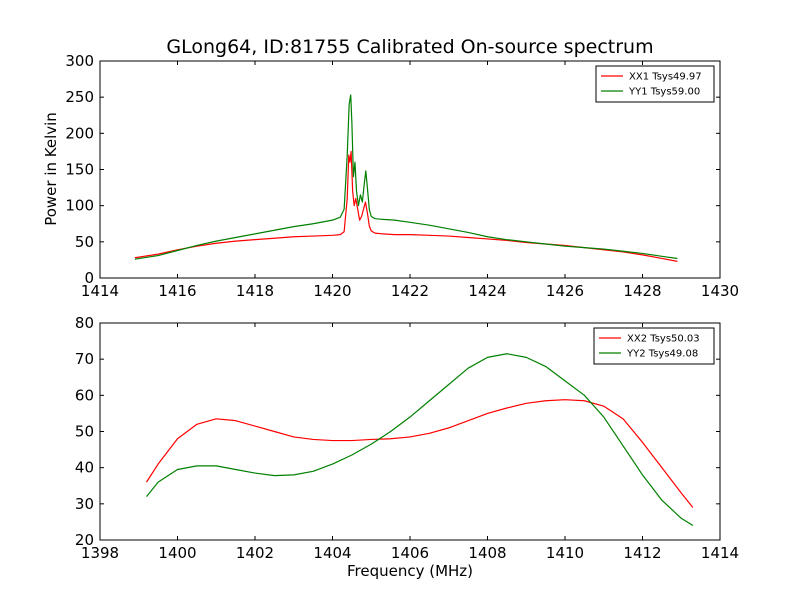 This screenshot has height=600, width=800. What do you see at coordinates (255, 553) in the screenshot?
I see `x-tick-label: 1402` at bounding box center [255, 553].